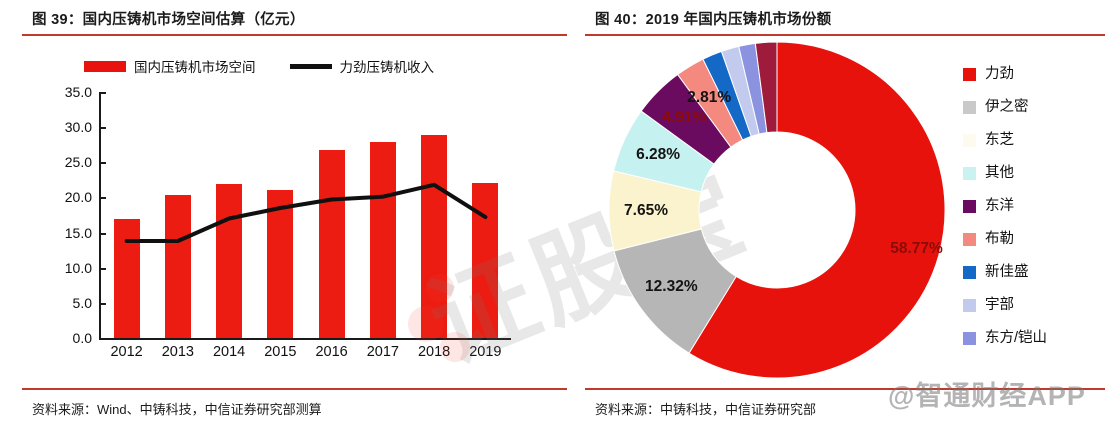 Image resolution: width=1108 pixels, height=432 pixels. What do you see at coordinates (766, 87) in the screenshot?
I see `donut-slice` at bounding box center [766, 87].